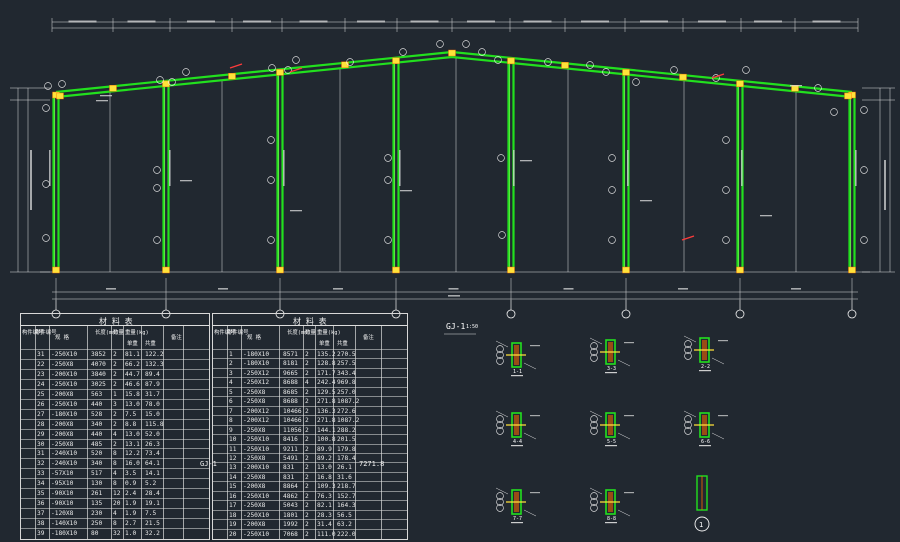 The image size is (900, 542). What do you see at coordinates (60, 96) in the screenshot?
I see `eave-joint-left` at bounding box center [60, 96].